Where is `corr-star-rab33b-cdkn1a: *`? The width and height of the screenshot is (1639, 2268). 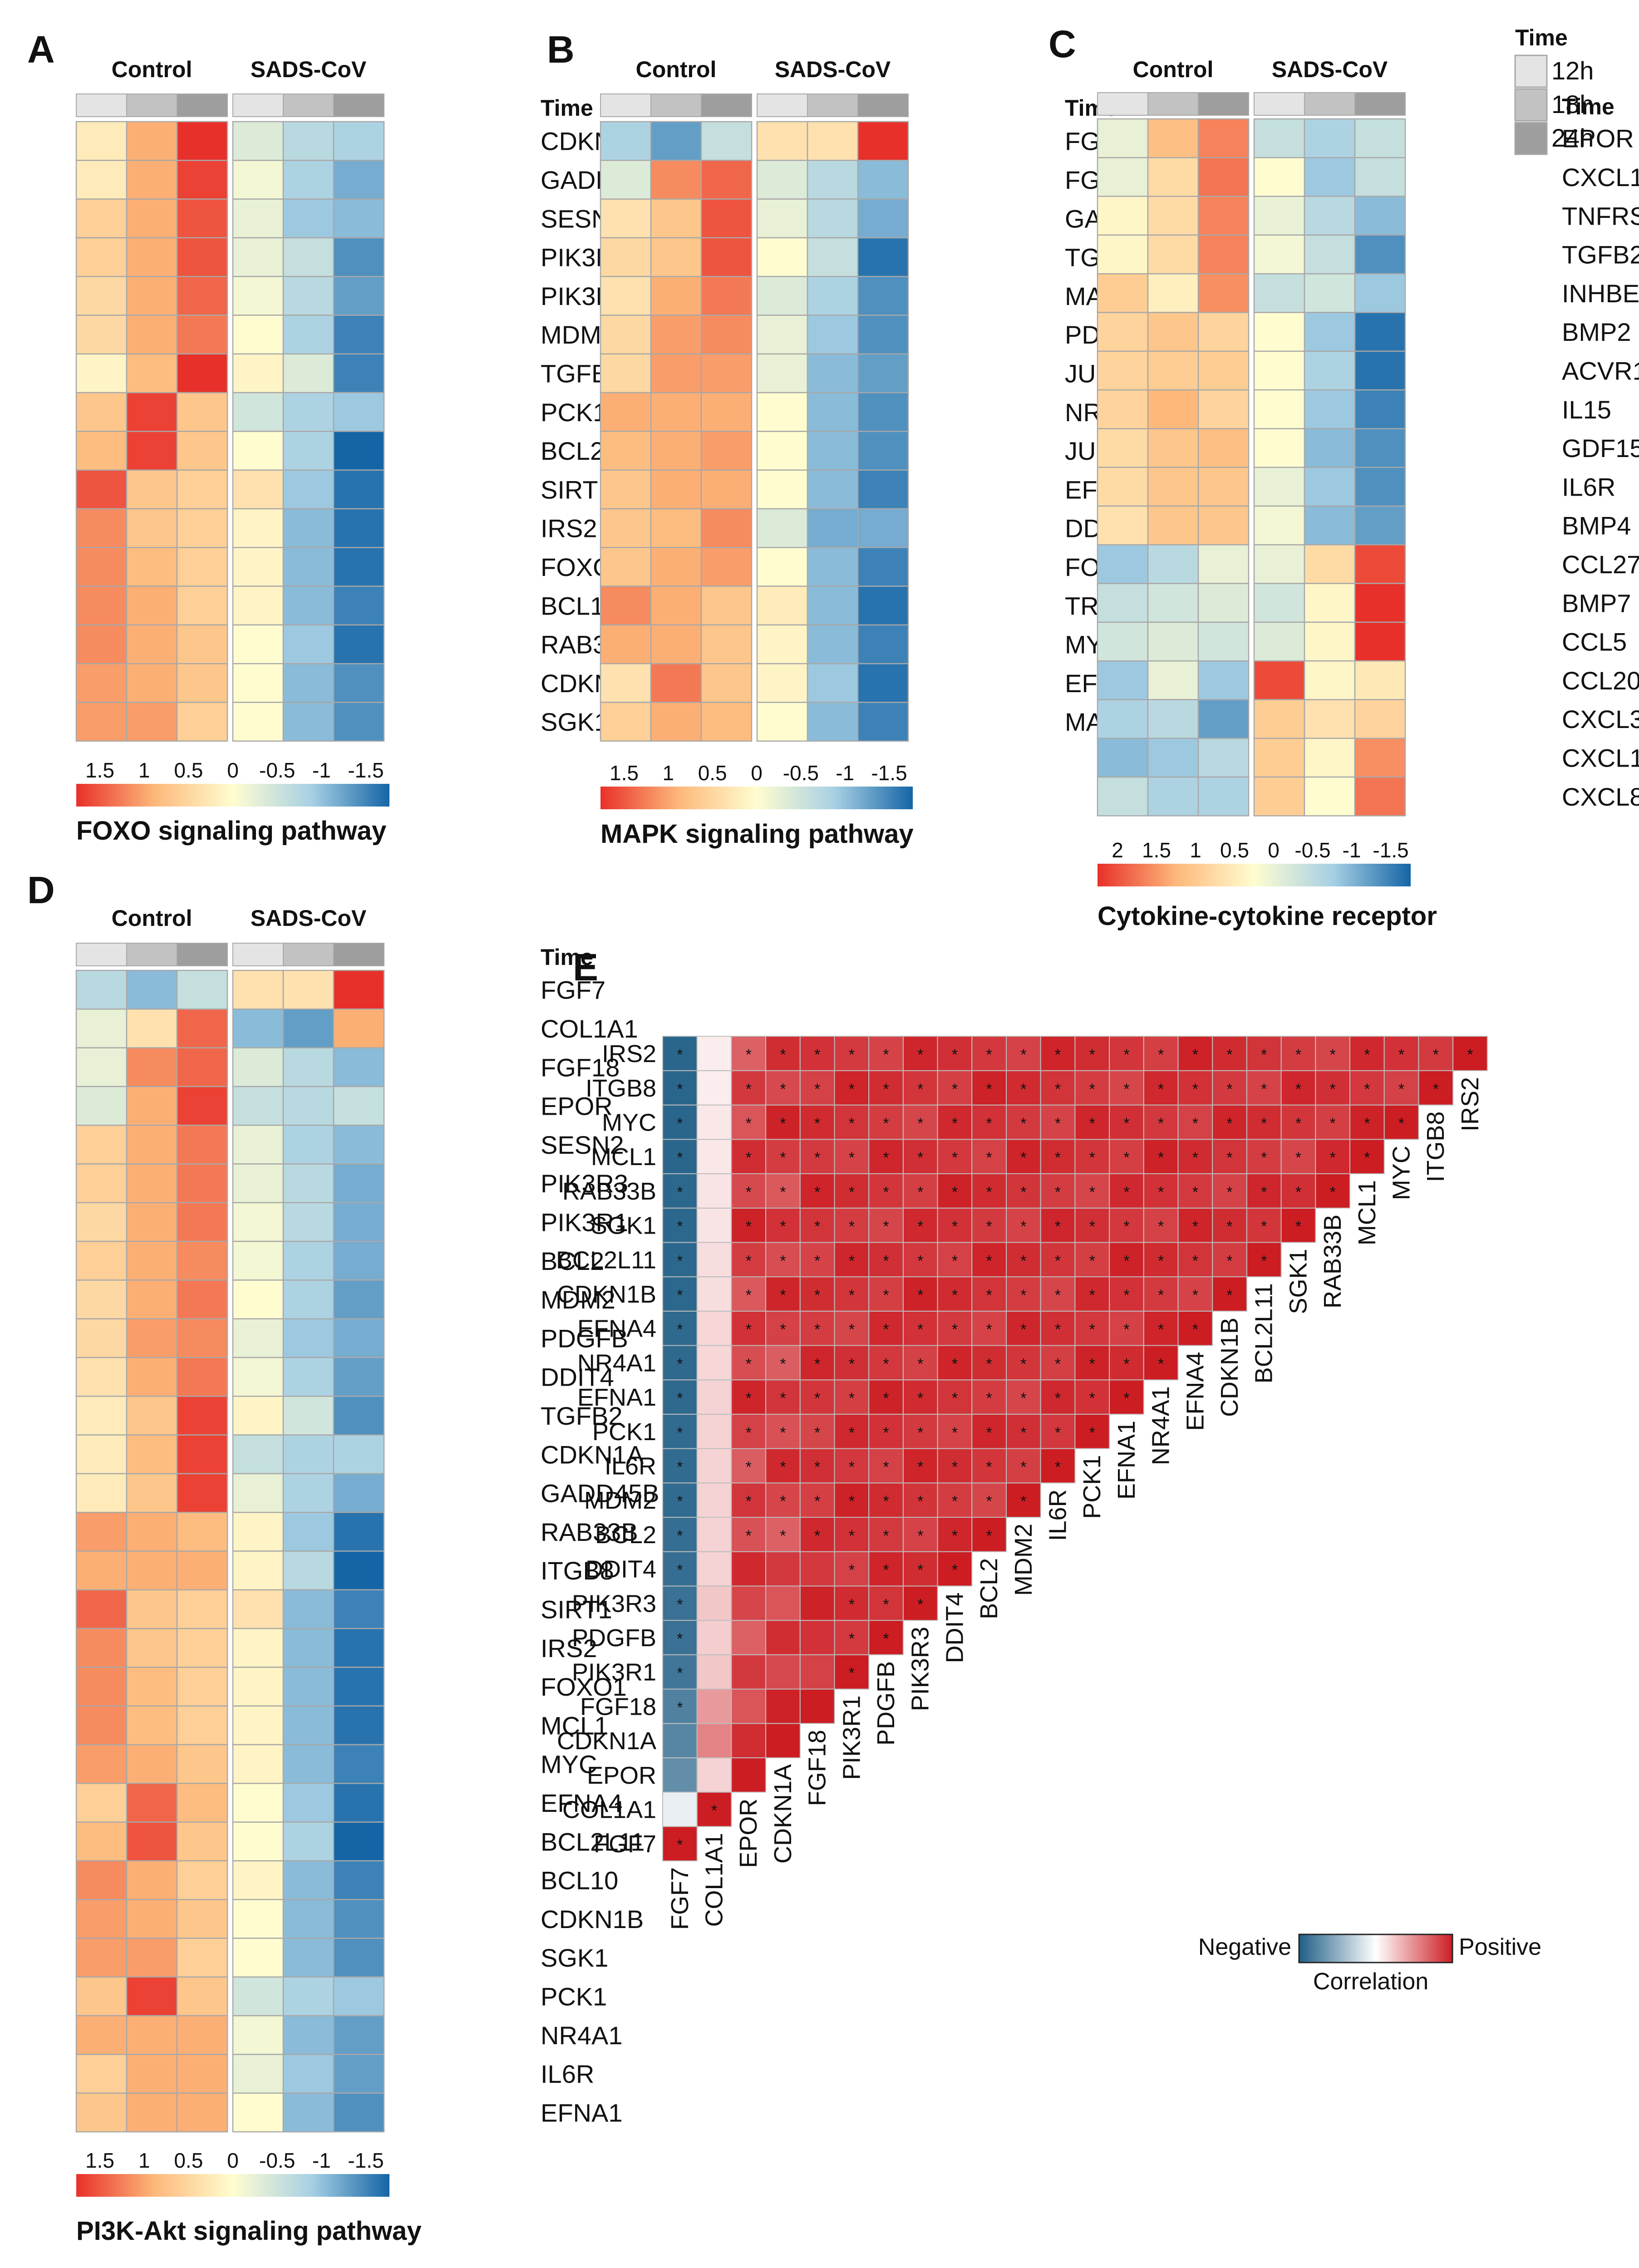
corr-star-rab33b-cdkn1a: * is located at coordinates (783, 1192).